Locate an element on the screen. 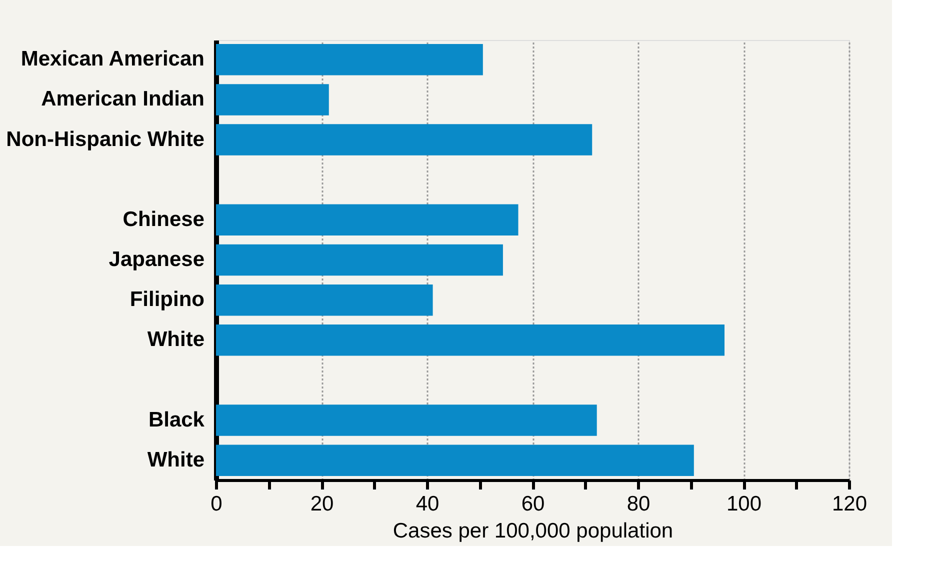  y-tick-label: Mexican American is located at coordinates (112, 59).